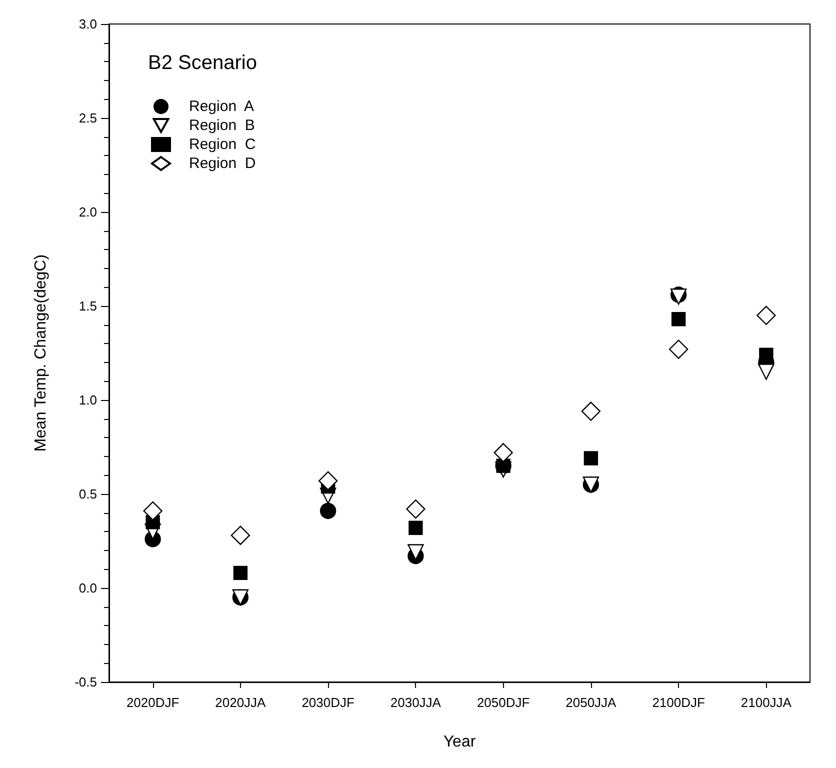 This screenshot has width=836, height=768. Describe the element at coordinates (222, 163) in the screenshot. I see `legend-label: Region D` at that location.